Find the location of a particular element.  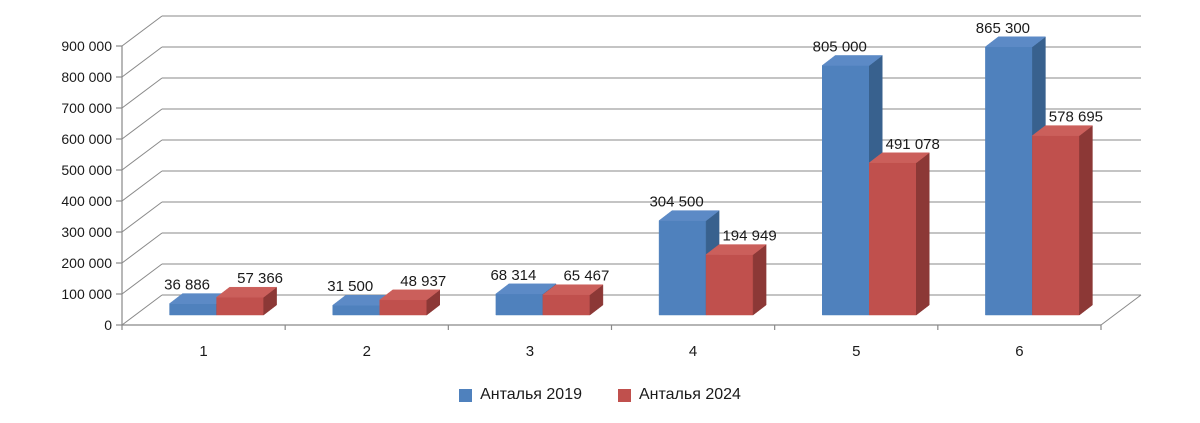

bar-data-label: 31 500 is located at coordinates (350, 286).